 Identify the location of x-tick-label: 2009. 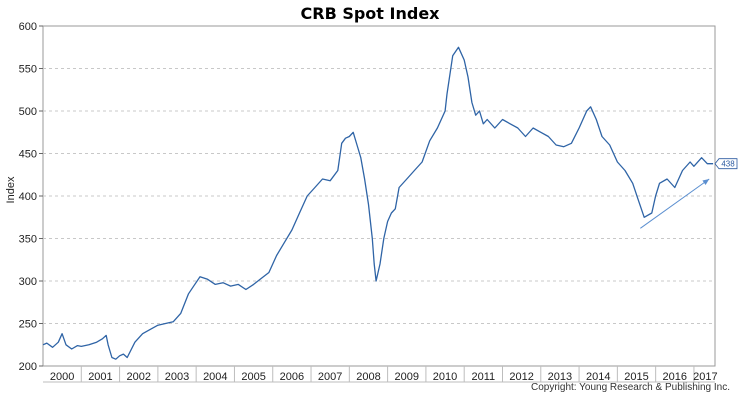
(407, 377).